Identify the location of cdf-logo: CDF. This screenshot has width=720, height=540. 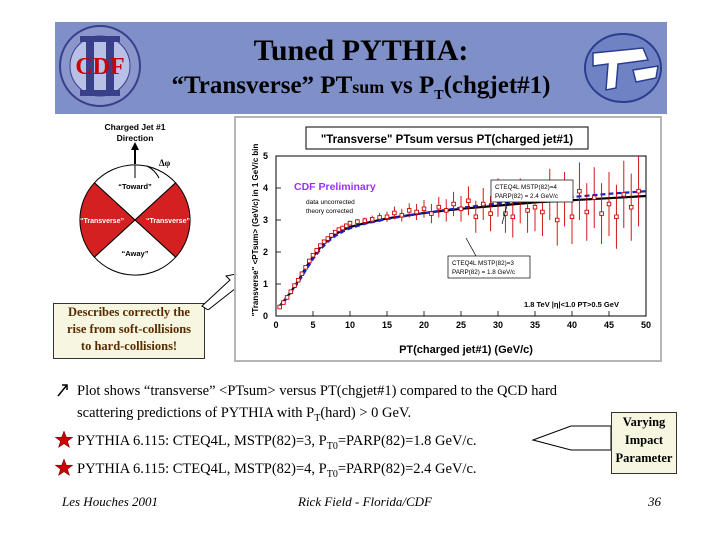
(100, 66).